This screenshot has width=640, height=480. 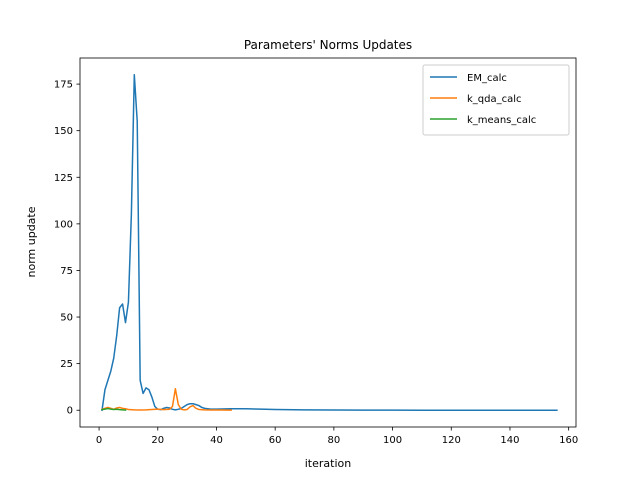 What do you see at coordinates (63, 224) in the screenshot?
I see `y-tick-label: 100` at bounding box center [63, 224].